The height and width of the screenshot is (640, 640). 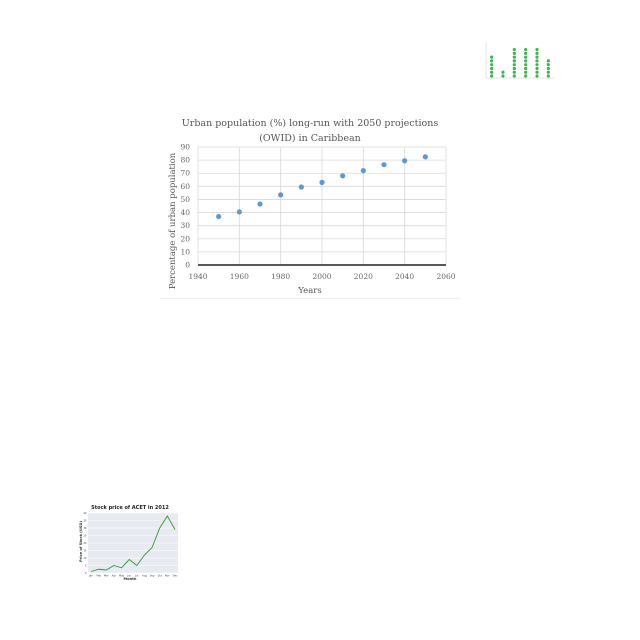 What do you see at coordinates (185, 212) in the screenshot?
I see `y-tick-label: 40` at bounding box center [185, 212].